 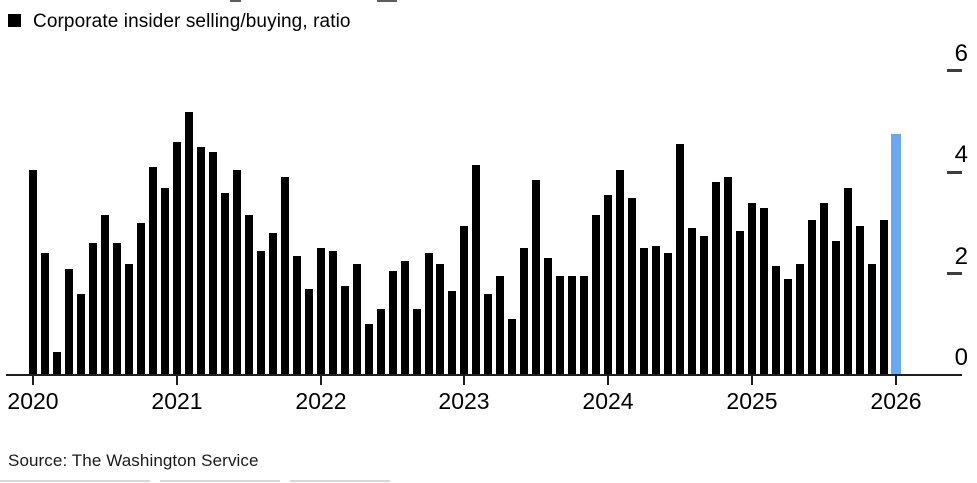 I want to click on x-tick-2022, so click(x=321, y=380).